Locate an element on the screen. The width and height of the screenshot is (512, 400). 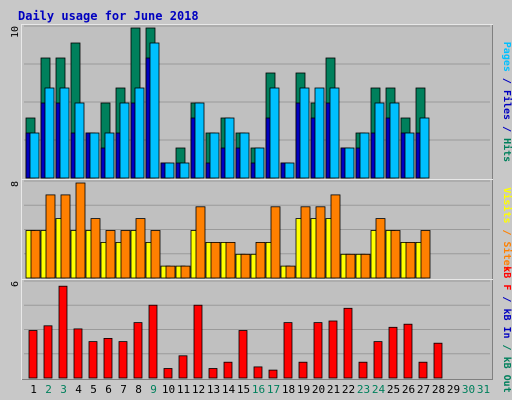
series-visits is located at coordinates (225, 248).